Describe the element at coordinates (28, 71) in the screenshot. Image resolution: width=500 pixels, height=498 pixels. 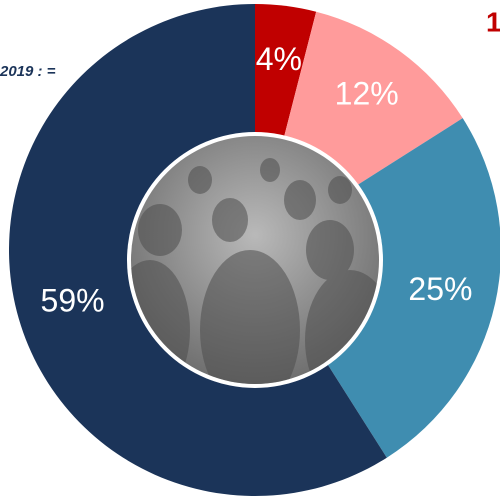
I see `annotation: 2019 : =` at that location.